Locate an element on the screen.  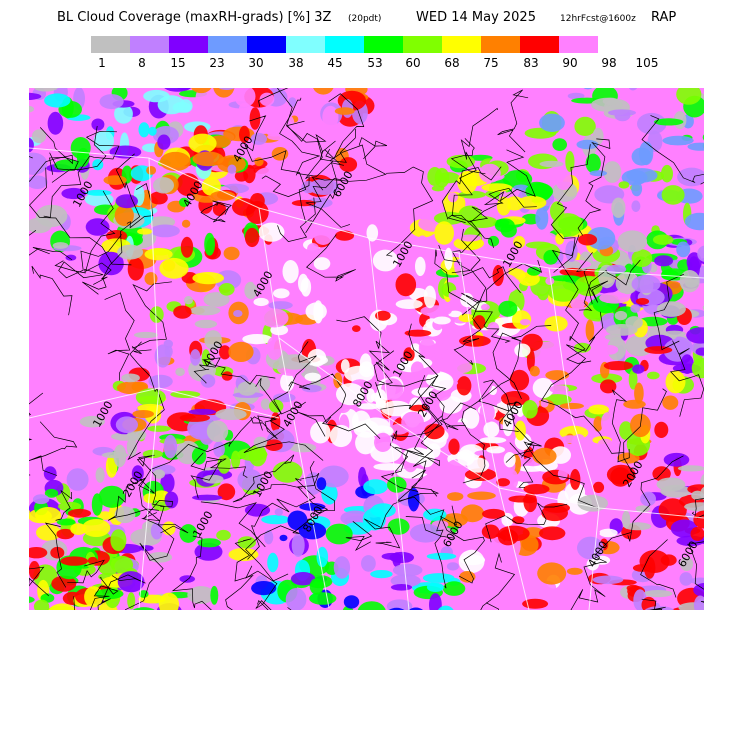
title-forecast: 12hrFcst@1600z is located at coordinates (598, 19).